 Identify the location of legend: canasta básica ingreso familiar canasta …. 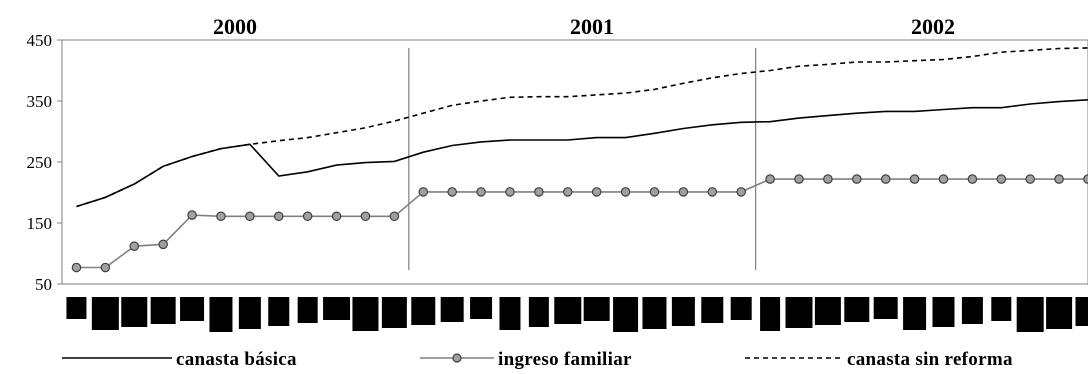
(537, 359).